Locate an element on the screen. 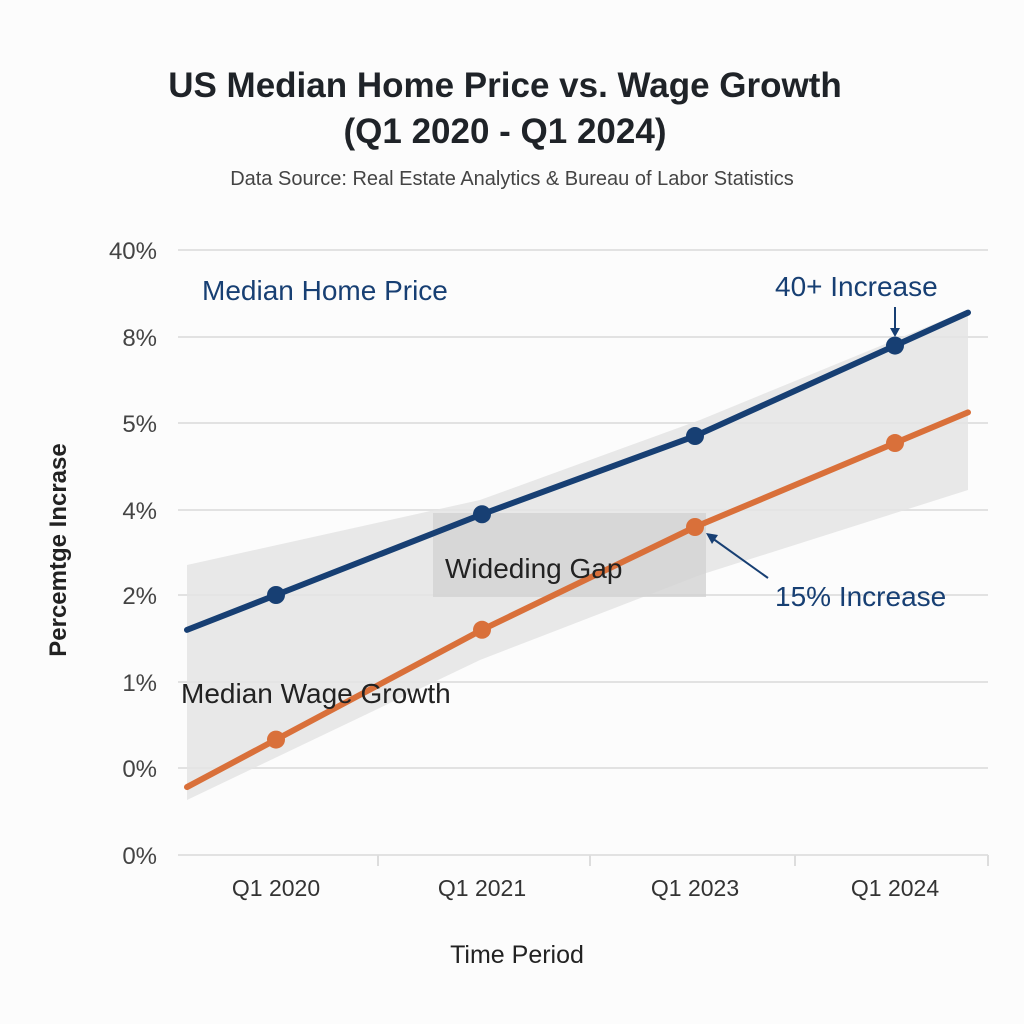 The image size is (1024, 1024). x-tick-label: Q1 2023 is located at coordinates (695, 888).